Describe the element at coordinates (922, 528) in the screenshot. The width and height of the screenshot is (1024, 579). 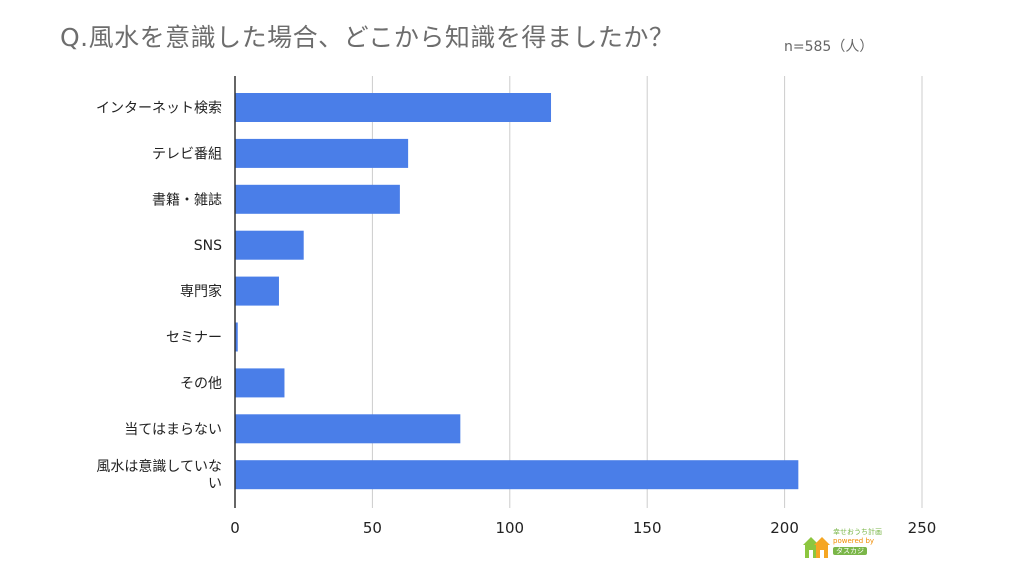
I see `x-tick-label: 250` at that location.